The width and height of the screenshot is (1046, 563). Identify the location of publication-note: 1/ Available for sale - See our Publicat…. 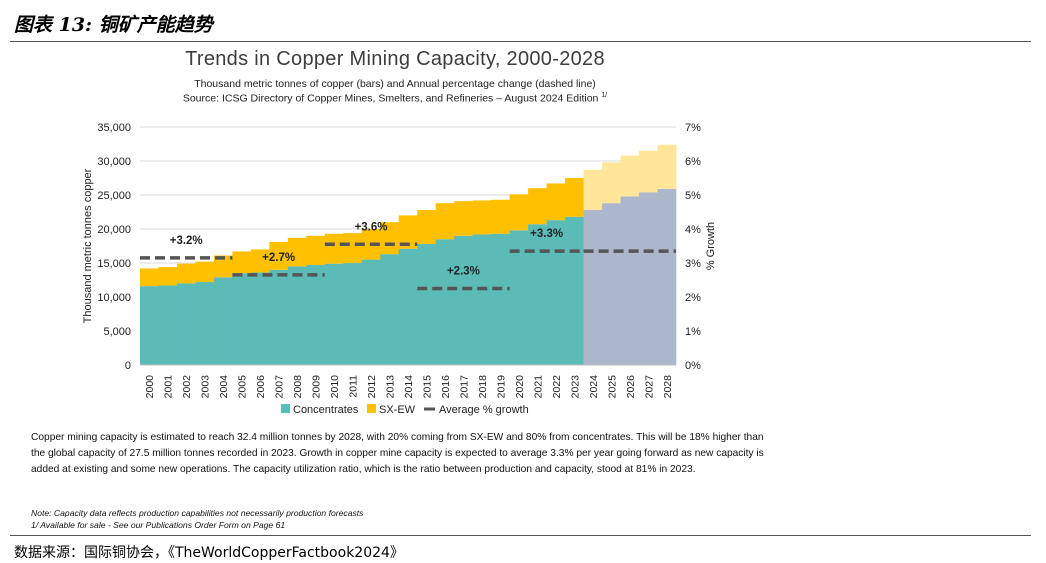
(158, 525).